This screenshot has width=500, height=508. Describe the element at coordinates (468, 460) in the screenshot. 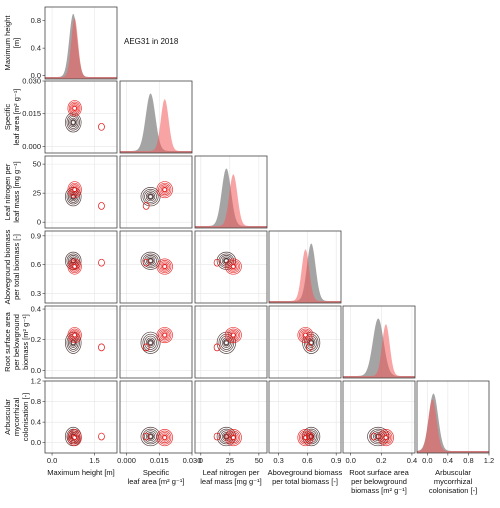

I see `x-tick-label: 0.8` at that location.